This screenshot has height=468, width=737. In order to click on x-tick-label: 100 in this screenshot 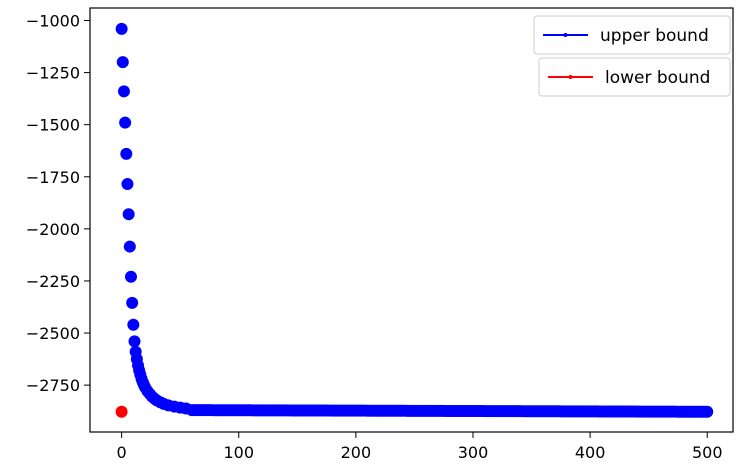, I will do `click(238, 452)`.